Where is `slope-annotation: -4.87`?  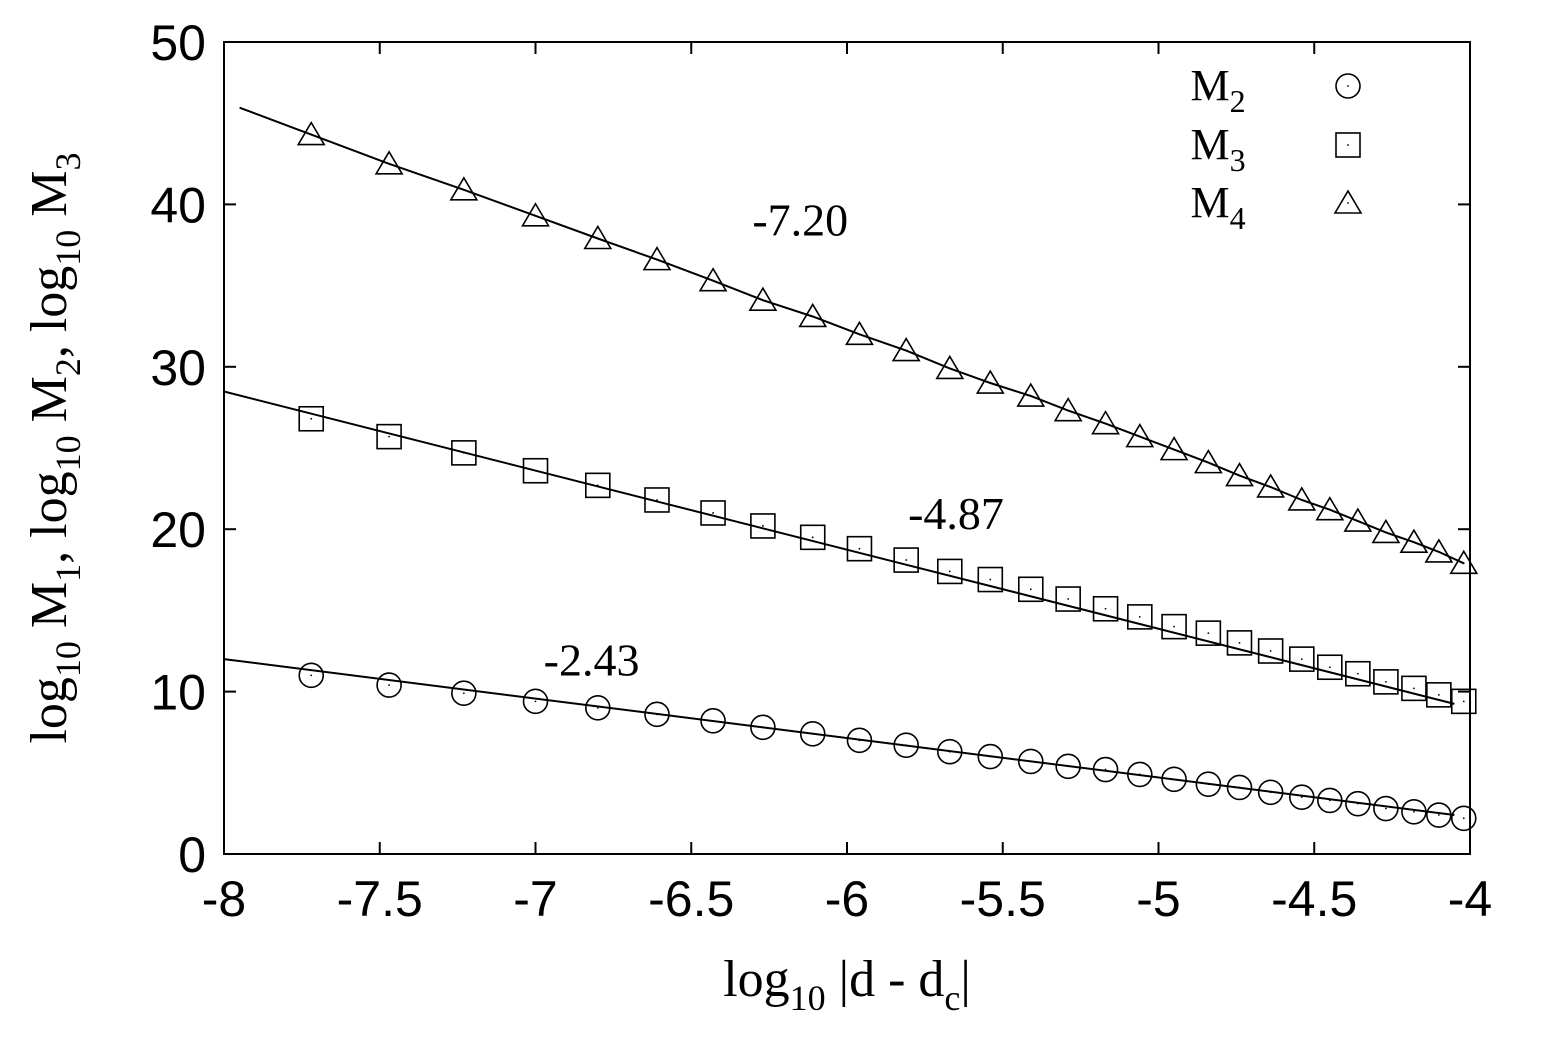 slope-annotation: -4.87 is located at coordinates (956, 513).